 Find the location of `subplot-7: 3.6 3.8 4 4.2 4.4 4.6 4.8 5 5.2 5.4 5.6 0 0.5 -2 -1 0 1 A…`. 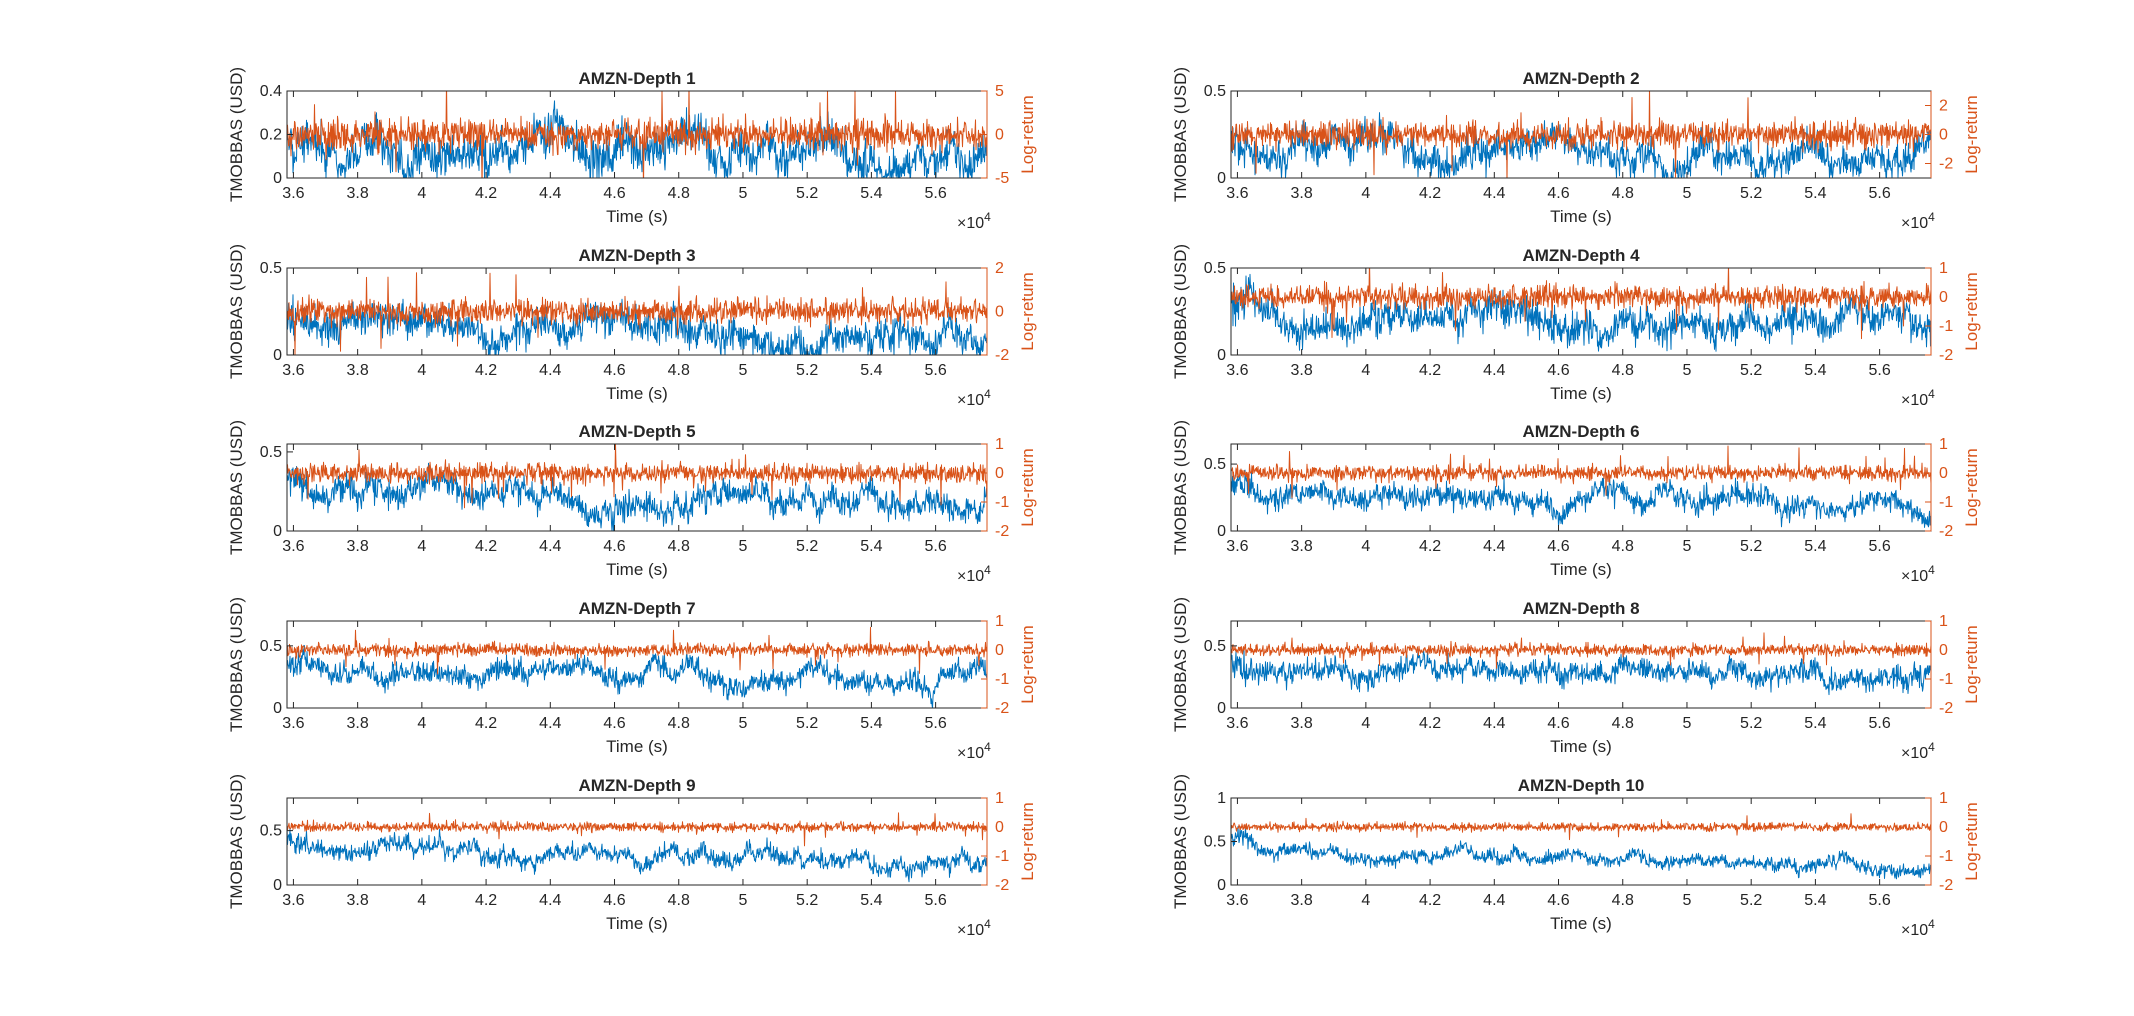

subplot-7: 3.6 3.8 4 4.2 4.4 4.6 4.8 5 5.2 5.4 5.6 0 0.5 -2 -1 0 1 A… is located at coordinates (632, 679).